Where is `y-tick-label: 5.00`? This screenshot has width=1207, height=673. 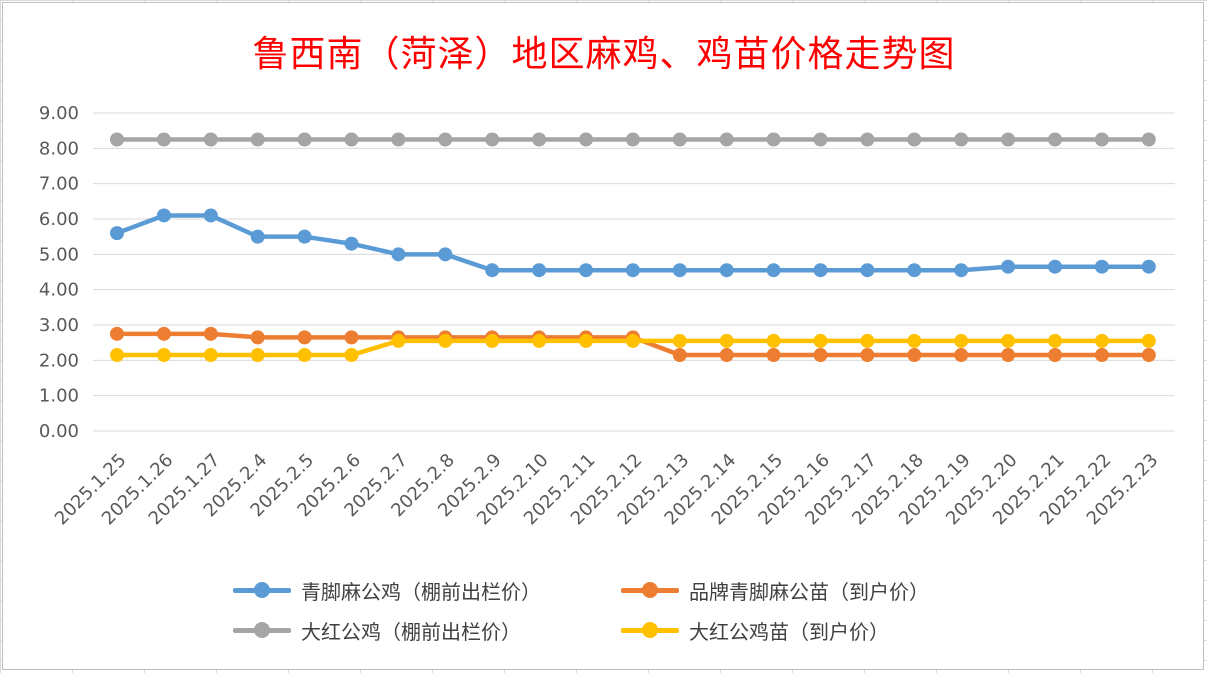 y-tick-label: 5.00 is located at coordinates (59, 254).